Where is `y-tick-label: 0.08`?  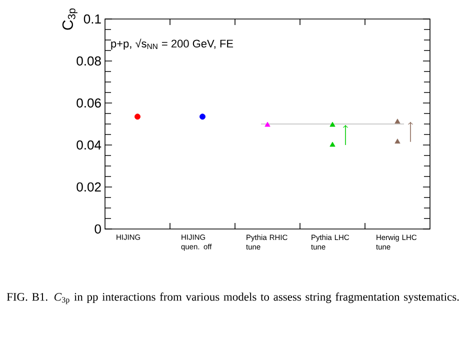
y-tick-label: 0.08 is located at coordinates (88, 61).